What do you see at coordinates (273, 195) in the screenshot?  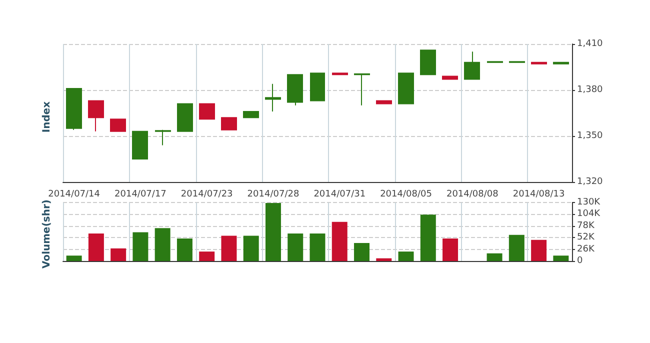 I see `x-tick-label: 2014/07/28` at bounding box center [273, 195].